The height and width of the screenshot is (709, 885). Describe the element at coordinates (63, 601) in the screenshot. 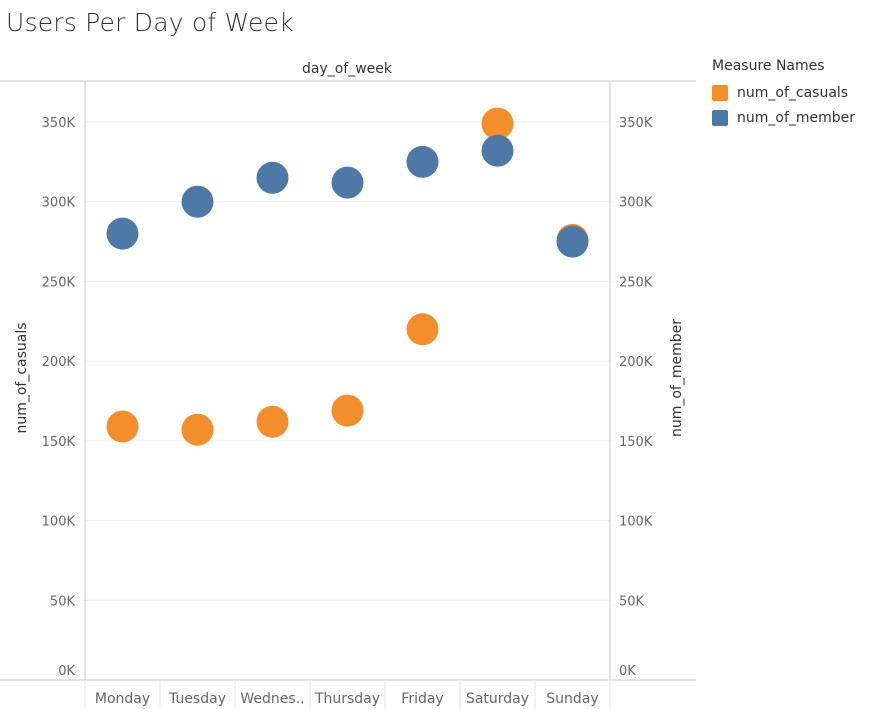

I see `y-tick-label-left: 50K` at that location.